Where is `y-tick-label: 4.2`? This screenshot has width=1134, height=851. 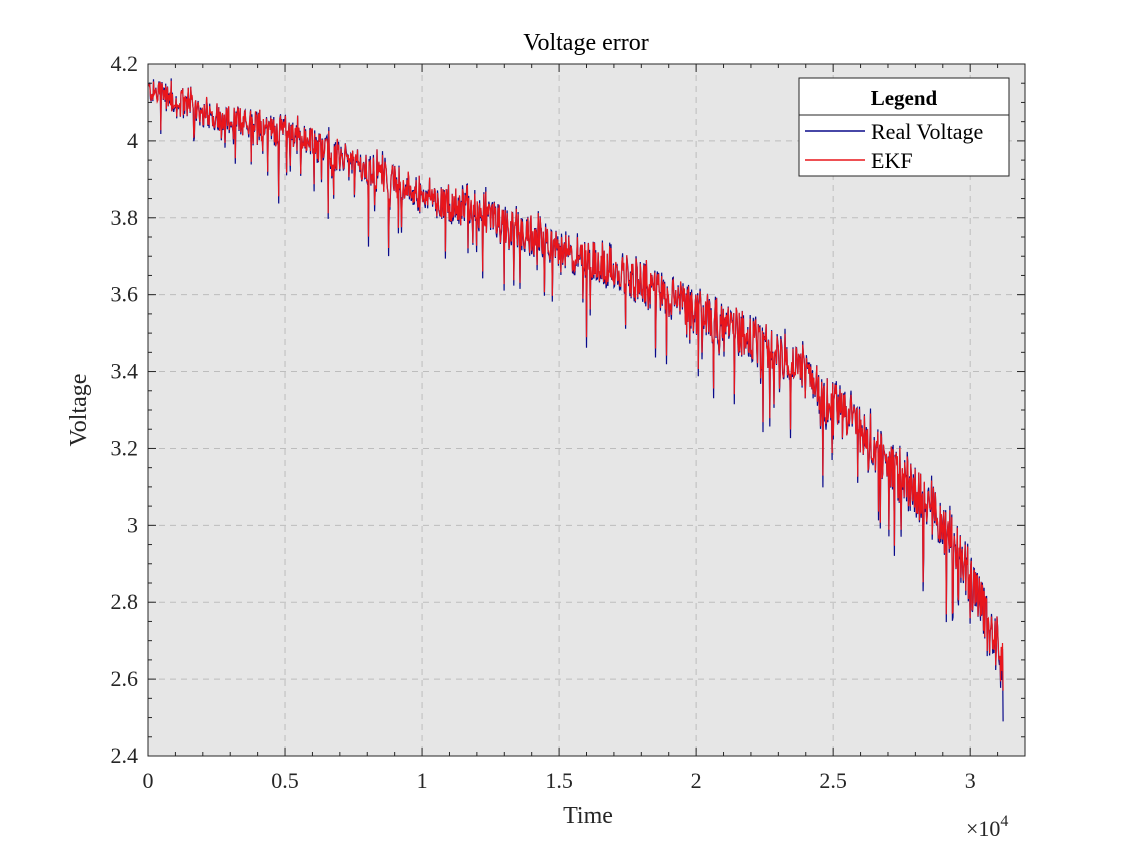 y-tick-label: 4.2 is located at coordinates (125, 63).